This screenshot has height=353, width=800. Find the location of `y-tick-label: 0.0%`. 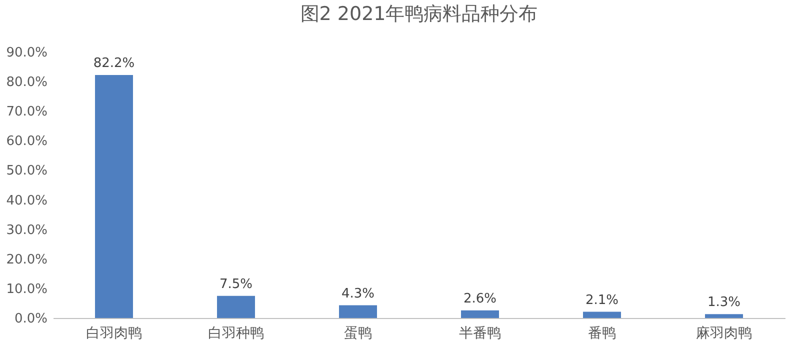

y-tick-label: 0.0% is located at coordinates (31, 319).